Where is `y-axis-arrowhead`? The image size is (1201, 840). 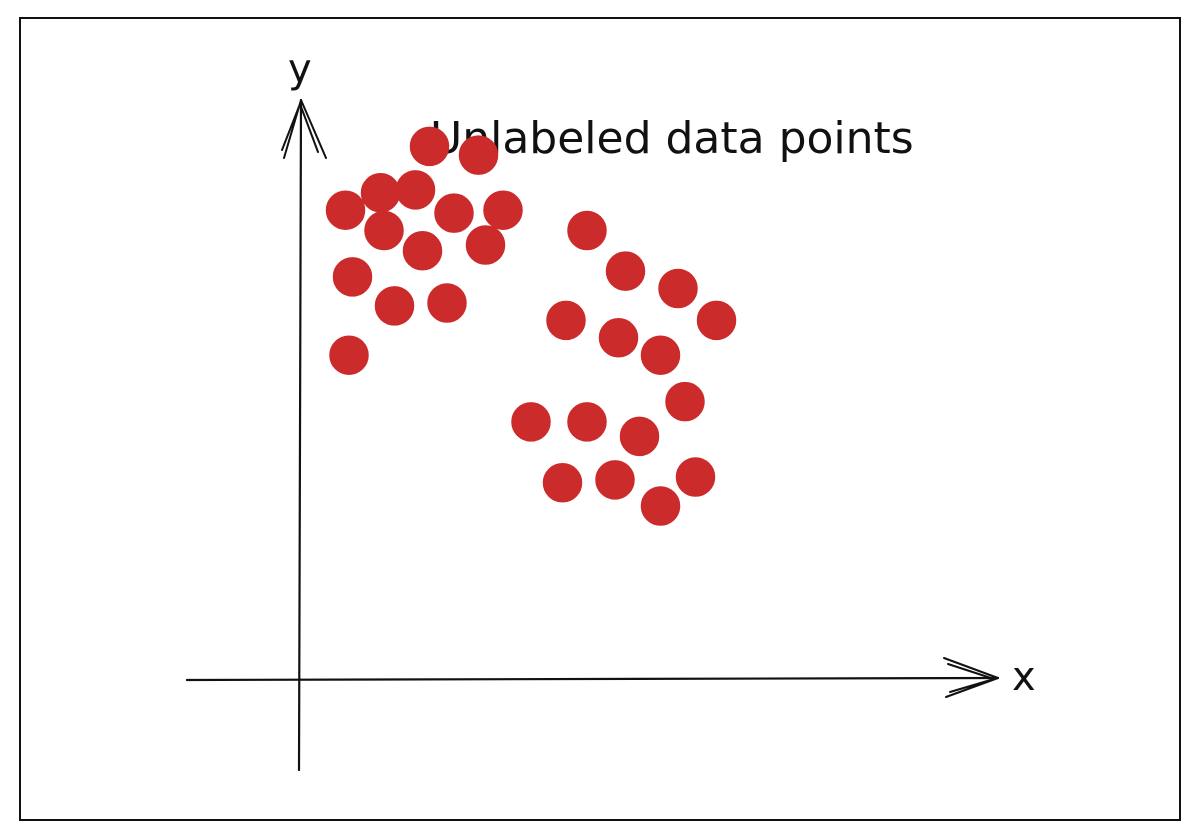
y-axis-arrowhead is located at coordinates (304, 129).